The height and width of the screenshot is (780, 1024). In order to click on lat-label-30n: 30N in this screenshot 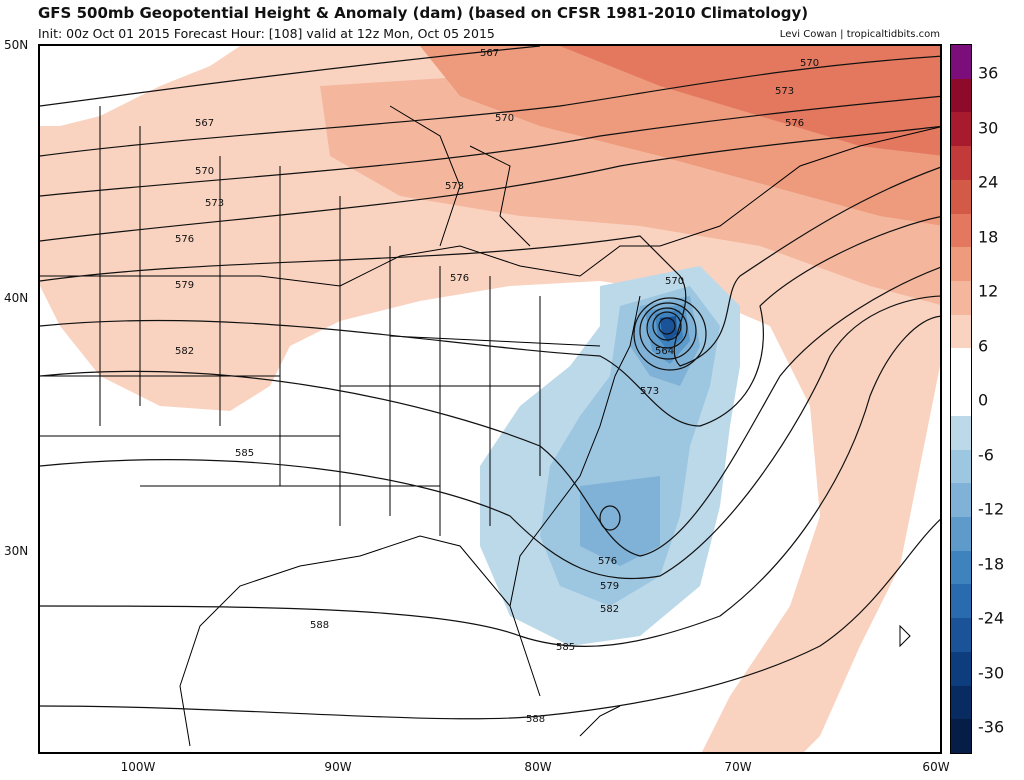, I will do `click(16, 551)`.